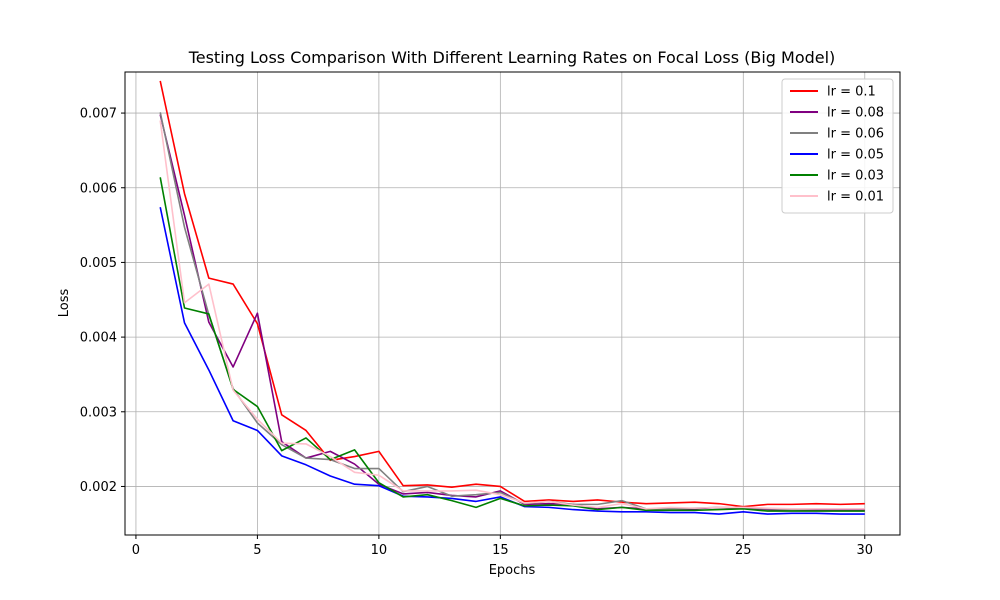 Image resolution: width=1000 pixels, height=600 pixels. What do you see at coordinates (379, 550) in the screenshot?
I see `x-tick-label: 10` at bounding box center [379, 550].